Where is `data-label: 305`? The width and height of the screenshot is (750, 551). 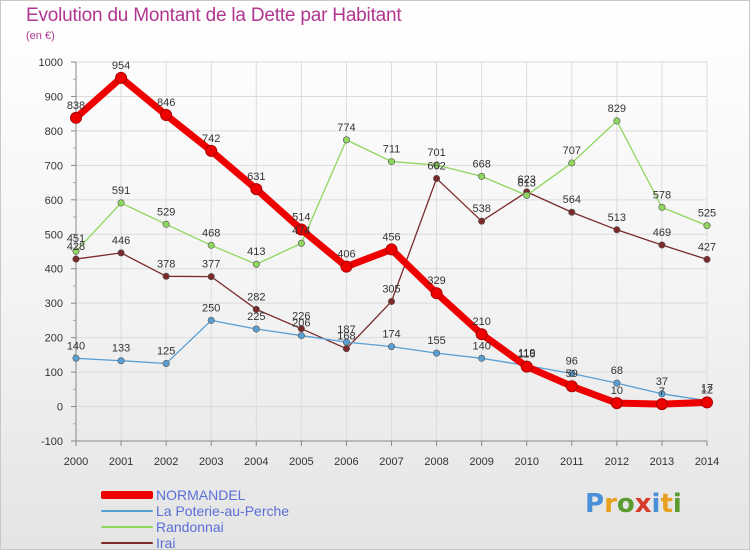
data-label: 305 is located at coordinates (391, 289).